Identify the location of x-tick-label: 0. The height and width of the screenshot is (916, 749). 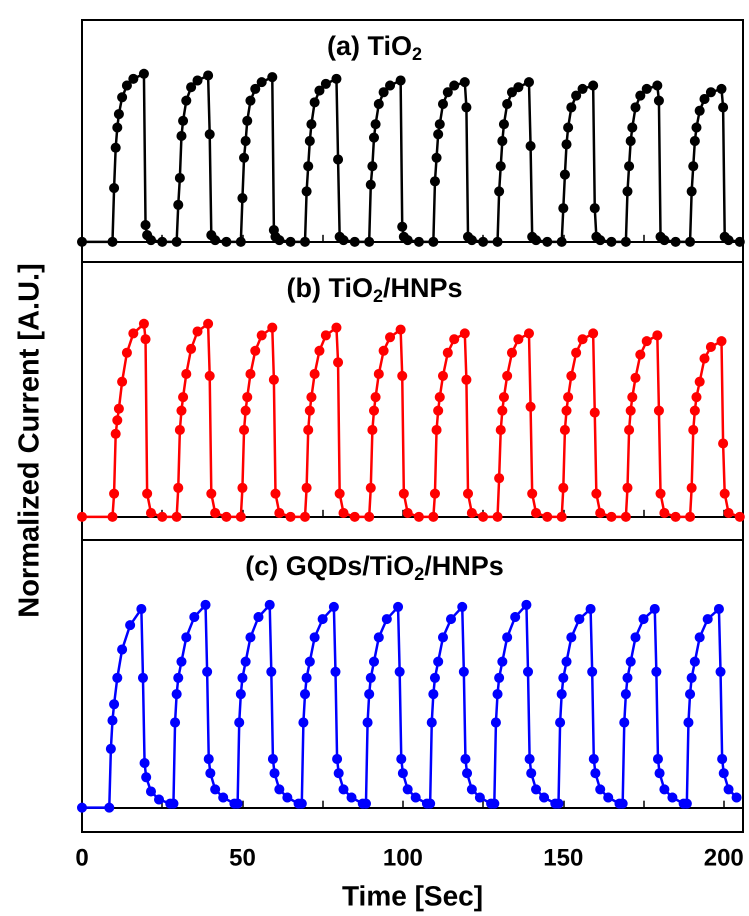
(82, 858).